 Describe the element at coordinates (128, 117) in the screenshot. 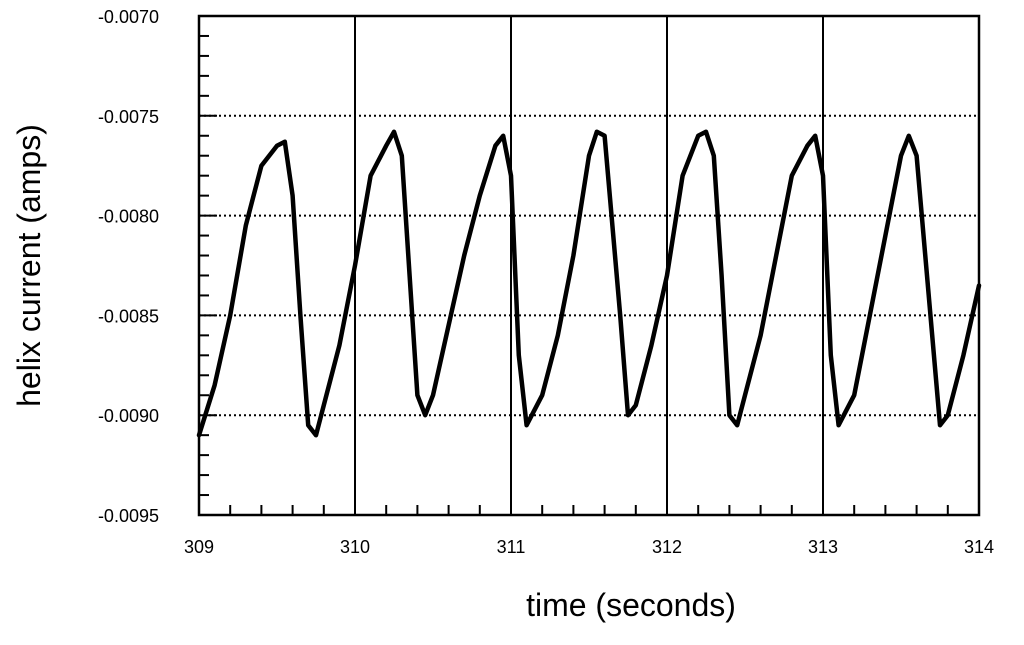

I see `y-tick-label: -0.0075` at that location.